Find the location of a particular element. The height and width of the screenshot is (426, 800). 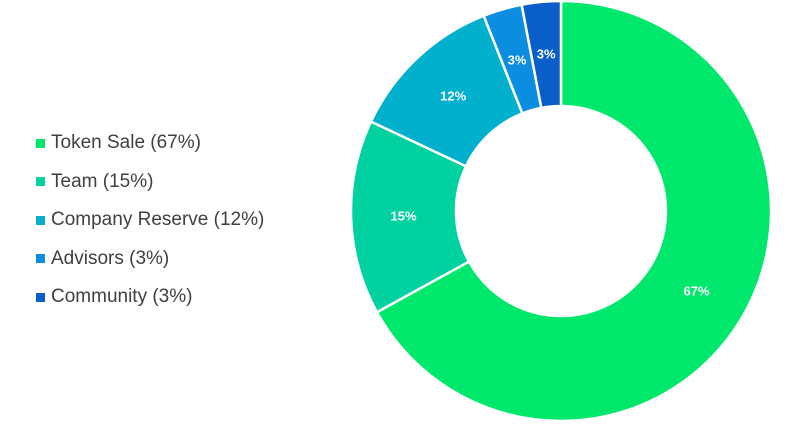

slice-data-label: 67% is located at coordinates (697, 291).